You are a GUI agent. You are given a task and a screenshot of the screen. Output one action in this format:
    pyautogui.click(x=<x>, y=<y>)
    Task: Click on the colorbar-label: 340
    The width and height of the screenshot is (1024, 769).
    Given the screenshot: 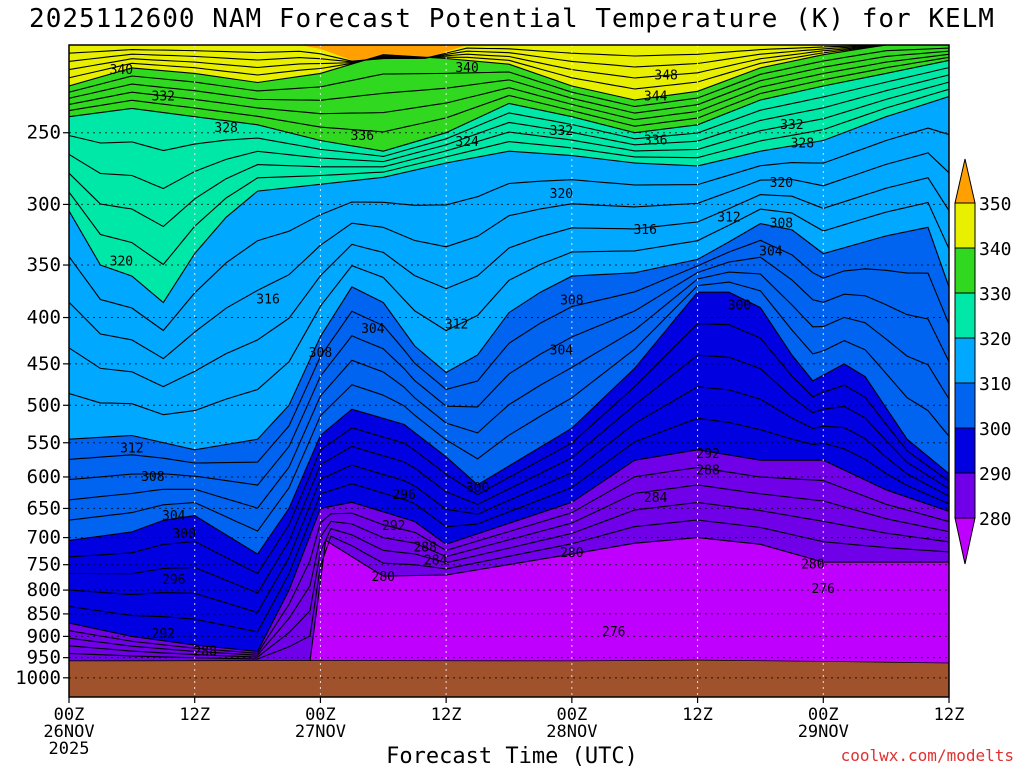 What is the action you would take?
    pyautogui.click(x=995, y=249)
    